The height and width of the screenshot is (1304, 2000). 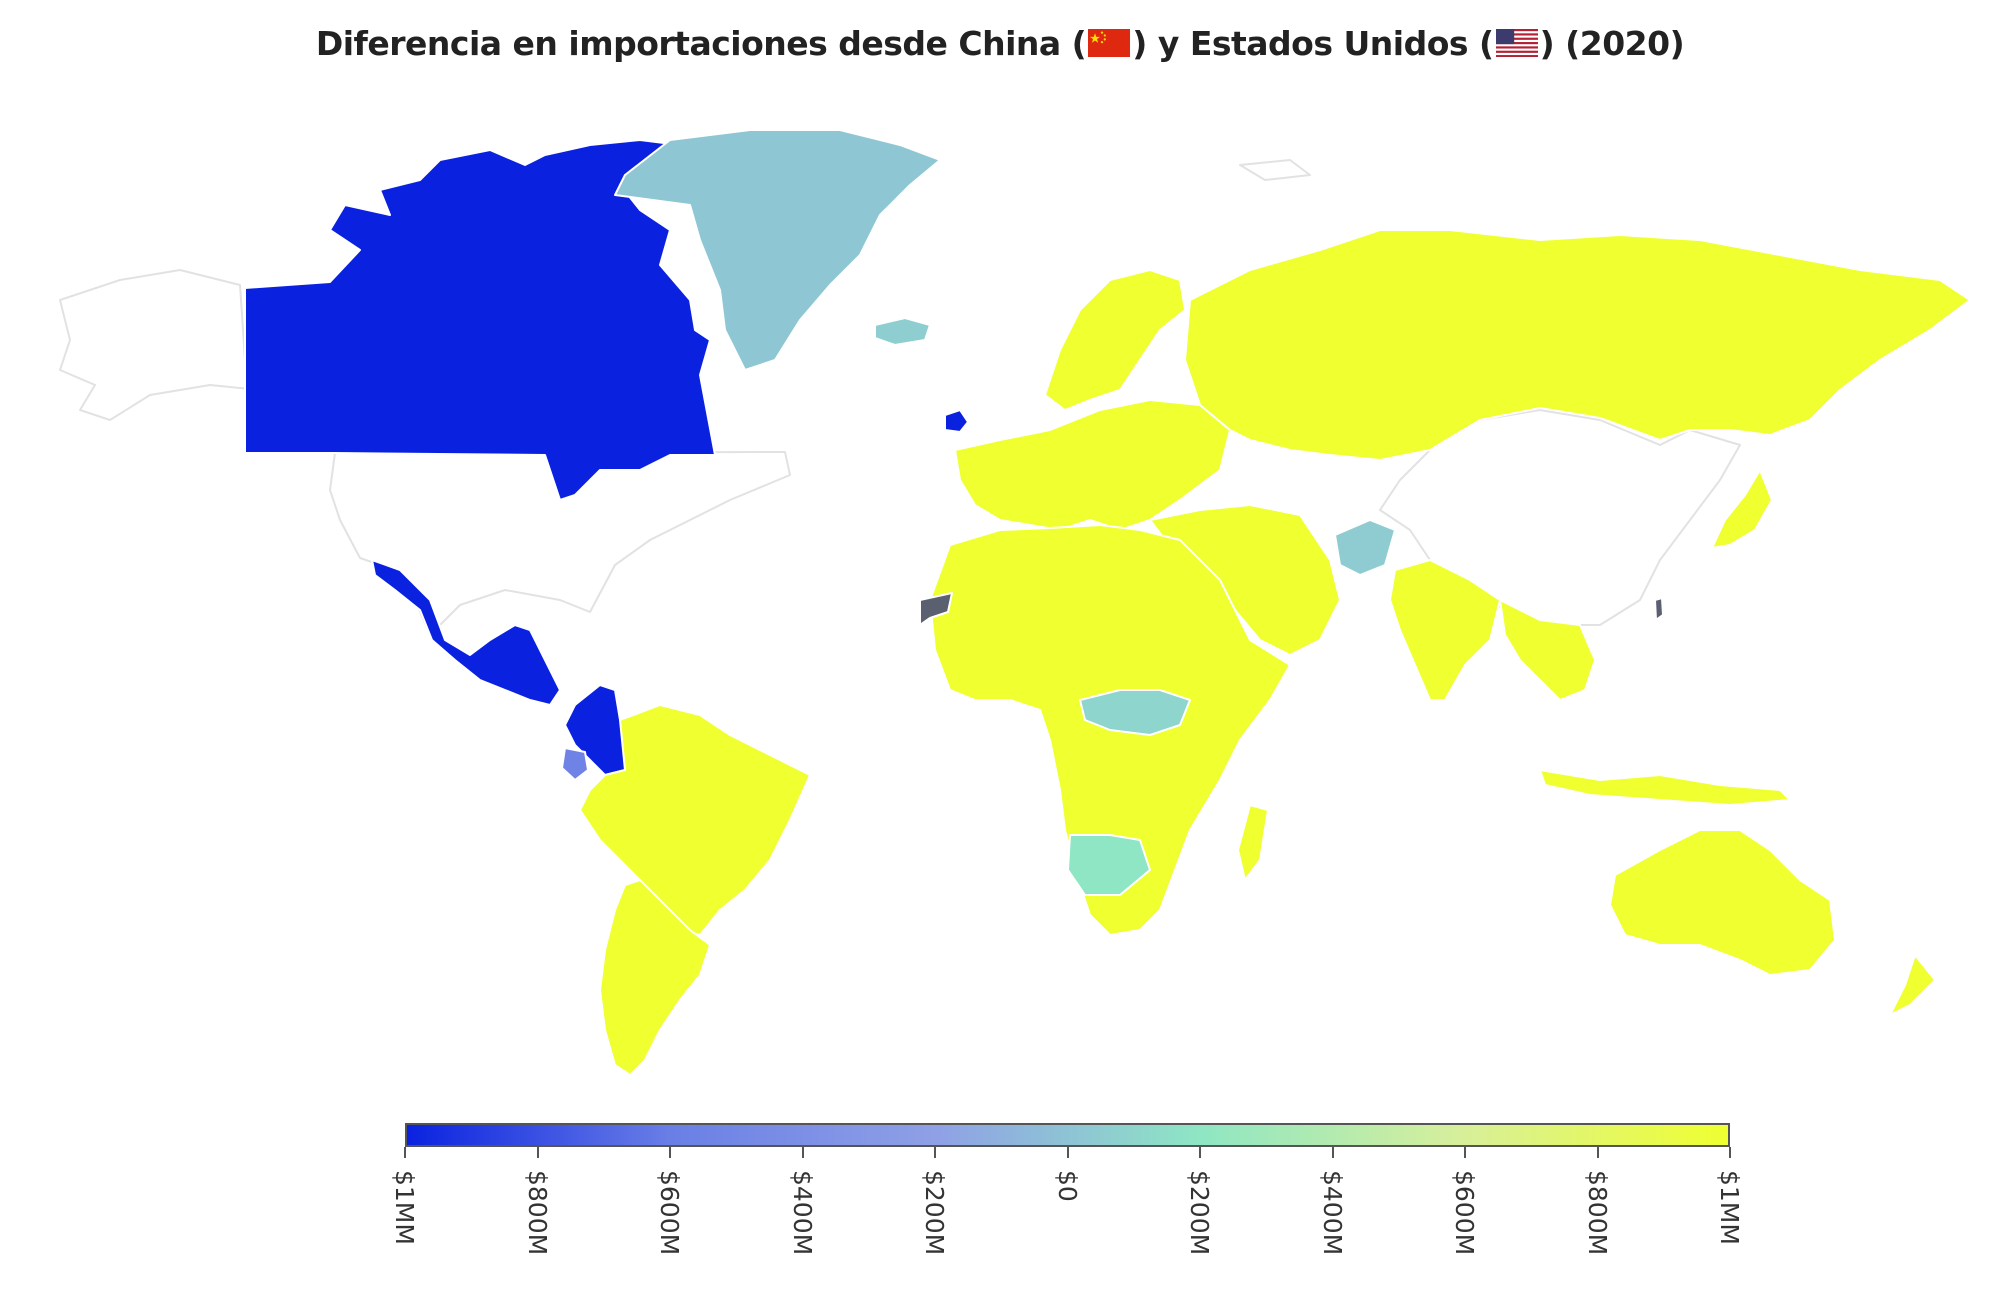 I want to click on country-madagascar, so click(x=1253, y=842).